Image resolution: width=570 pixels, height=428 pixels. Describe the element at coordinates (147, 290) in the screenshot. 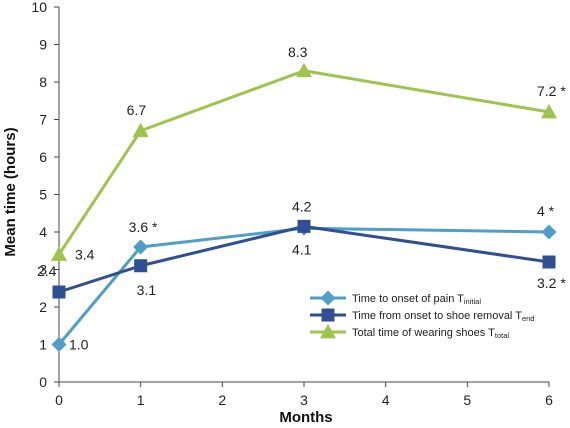

I see `data-label: 3.1` at that location.